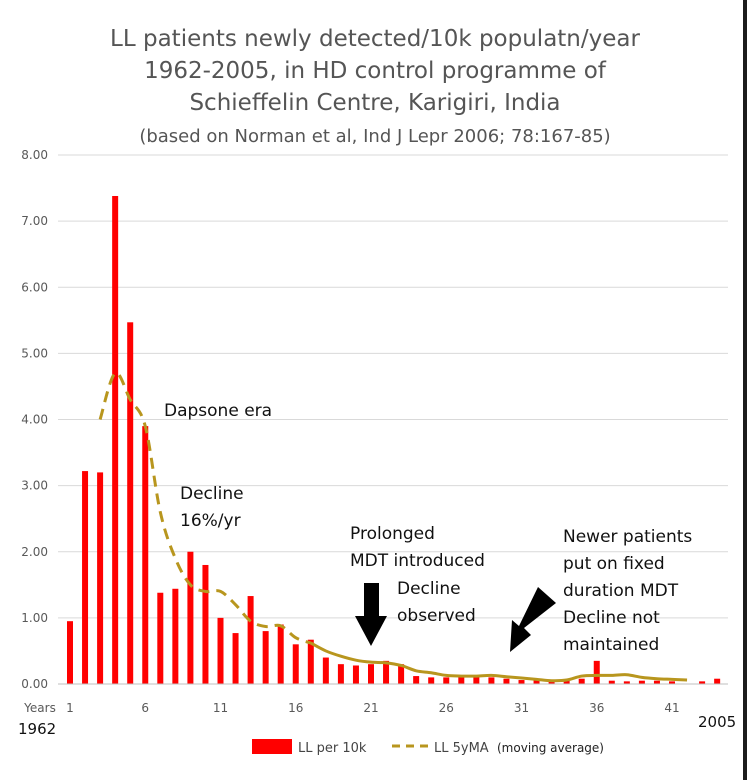 The width and height of the screenshot is (747, 780). Describe the element at coordinates (375, 71) in the screenshot. I see `chart-title-line-2: 1962-2005, in HD control programme of` at that location.